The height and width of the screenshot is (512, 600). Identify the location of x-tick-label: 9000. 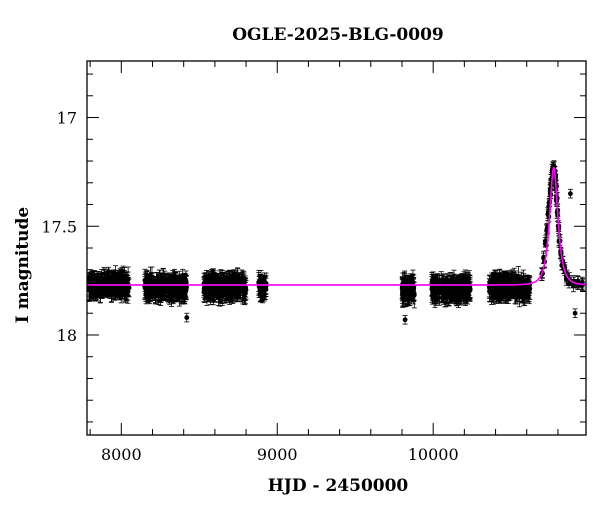
(277, 454).